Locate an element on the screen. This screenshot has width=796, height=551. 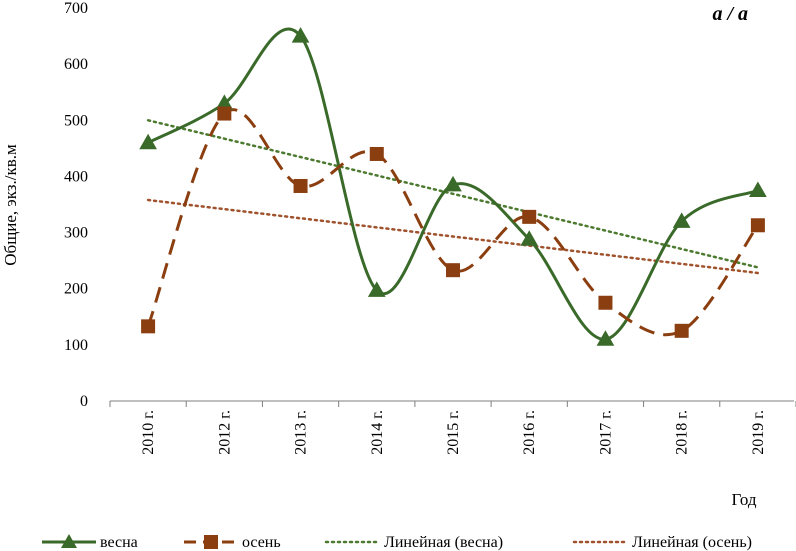
x-tick-label: 2012 г. is located at coordinates (224, 432).